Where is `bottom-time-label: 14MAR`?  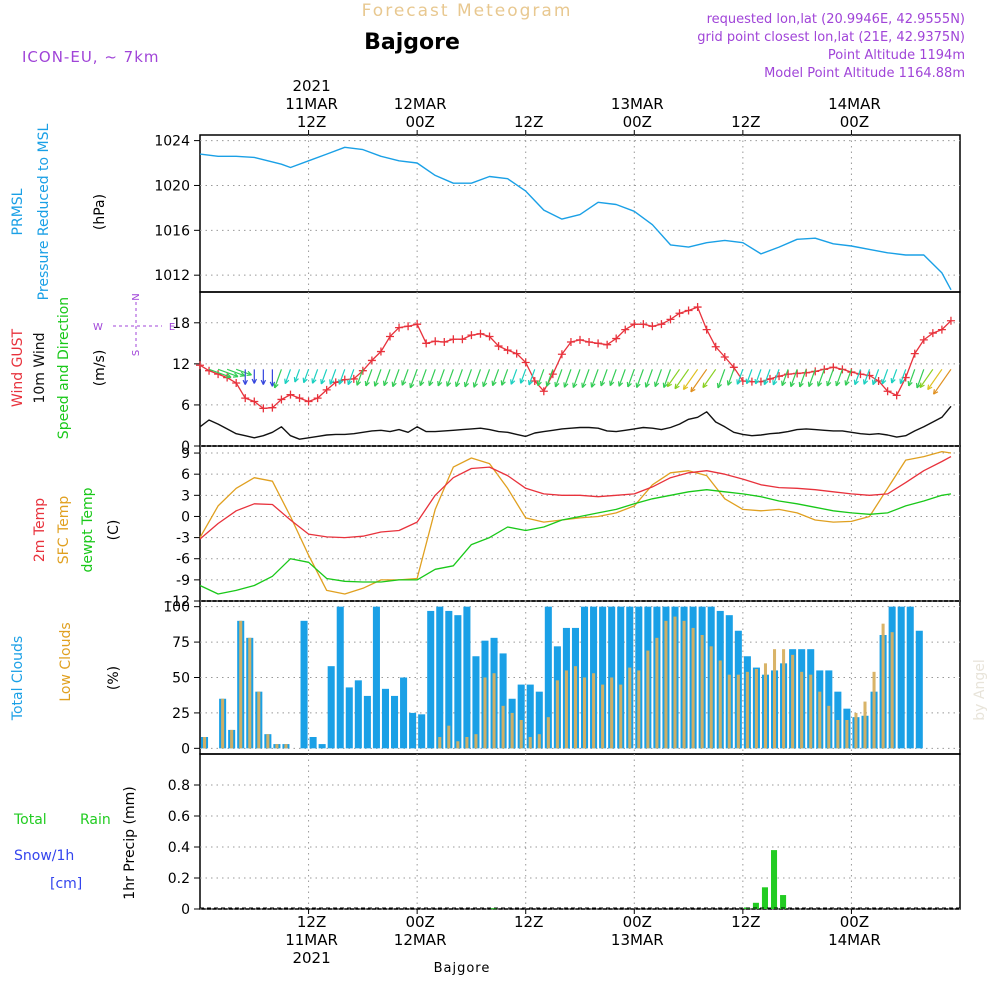 bottom-time-label: 14MAR is located at coordinates (854, 940).